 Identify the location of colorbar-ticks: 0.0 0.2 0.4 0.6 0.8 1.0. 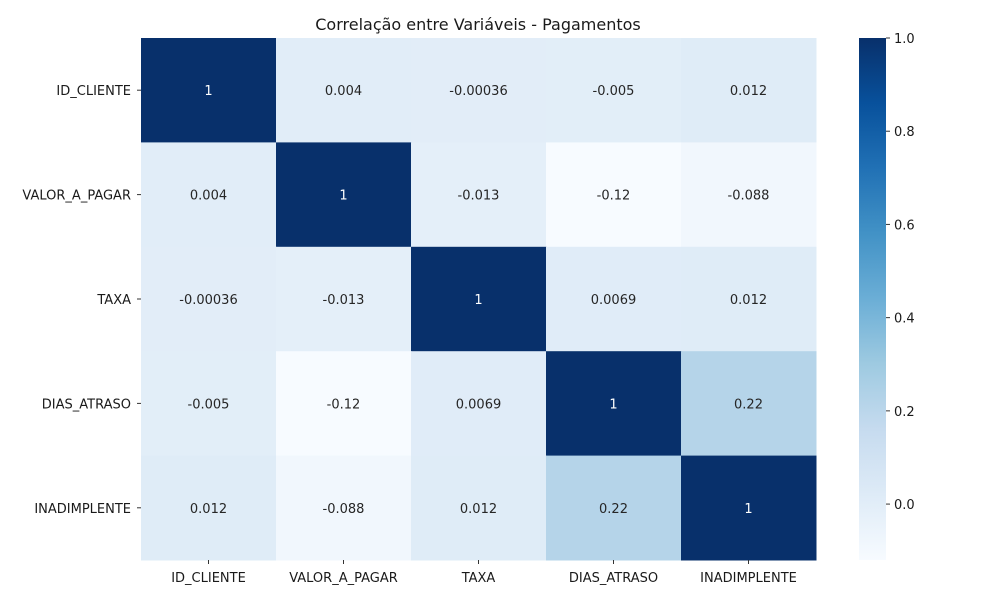
(900, 272).